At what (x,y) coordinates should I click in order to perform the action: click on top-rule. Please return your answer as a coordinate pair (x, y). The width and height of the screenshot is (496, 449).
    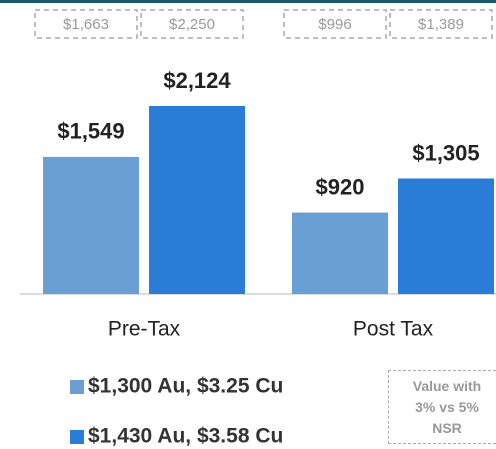
    Looking at the image, I should click on (248, 1).